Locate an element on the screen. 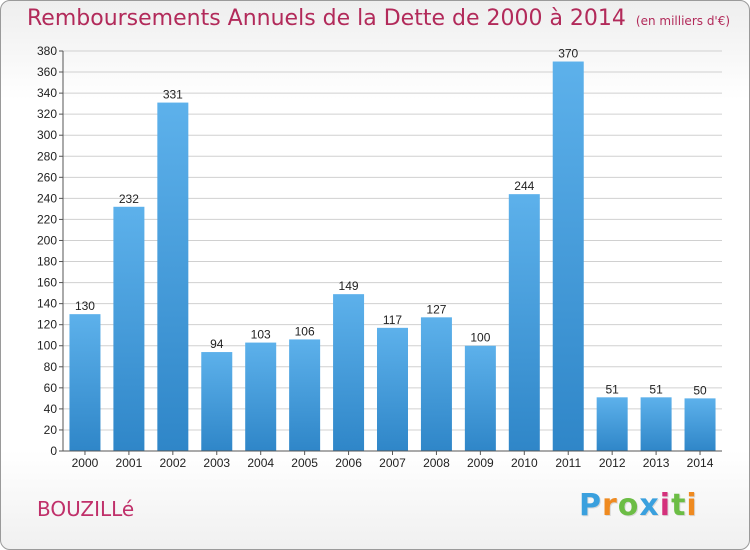  y-tick-label: 20 is located at coordinates (51, 430).